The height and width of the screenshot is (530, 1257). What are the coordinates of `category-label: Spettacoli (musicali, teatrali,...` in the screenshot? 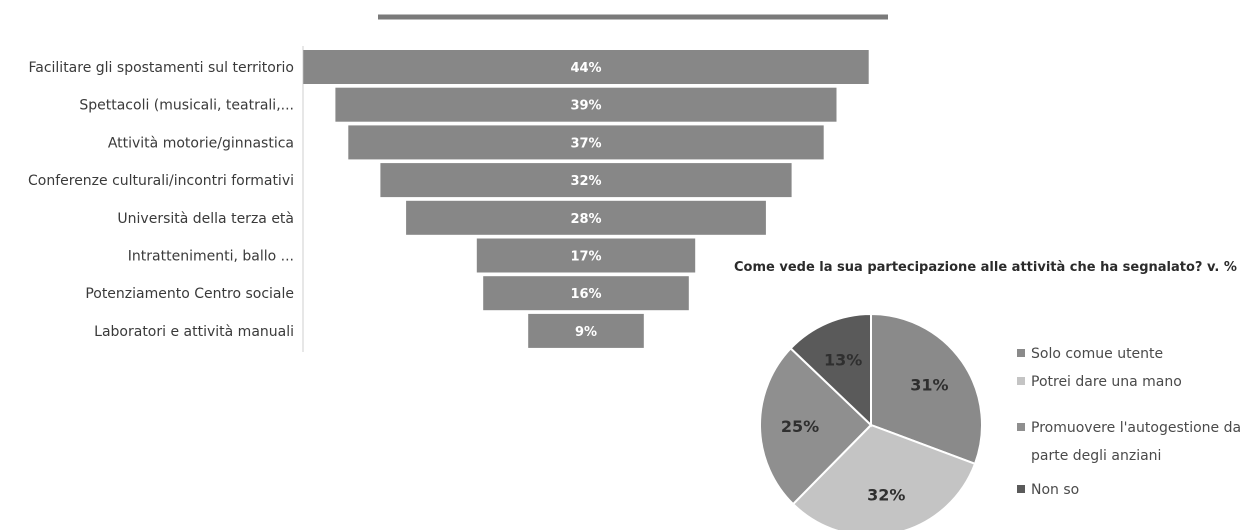 It's located at (186, 106).